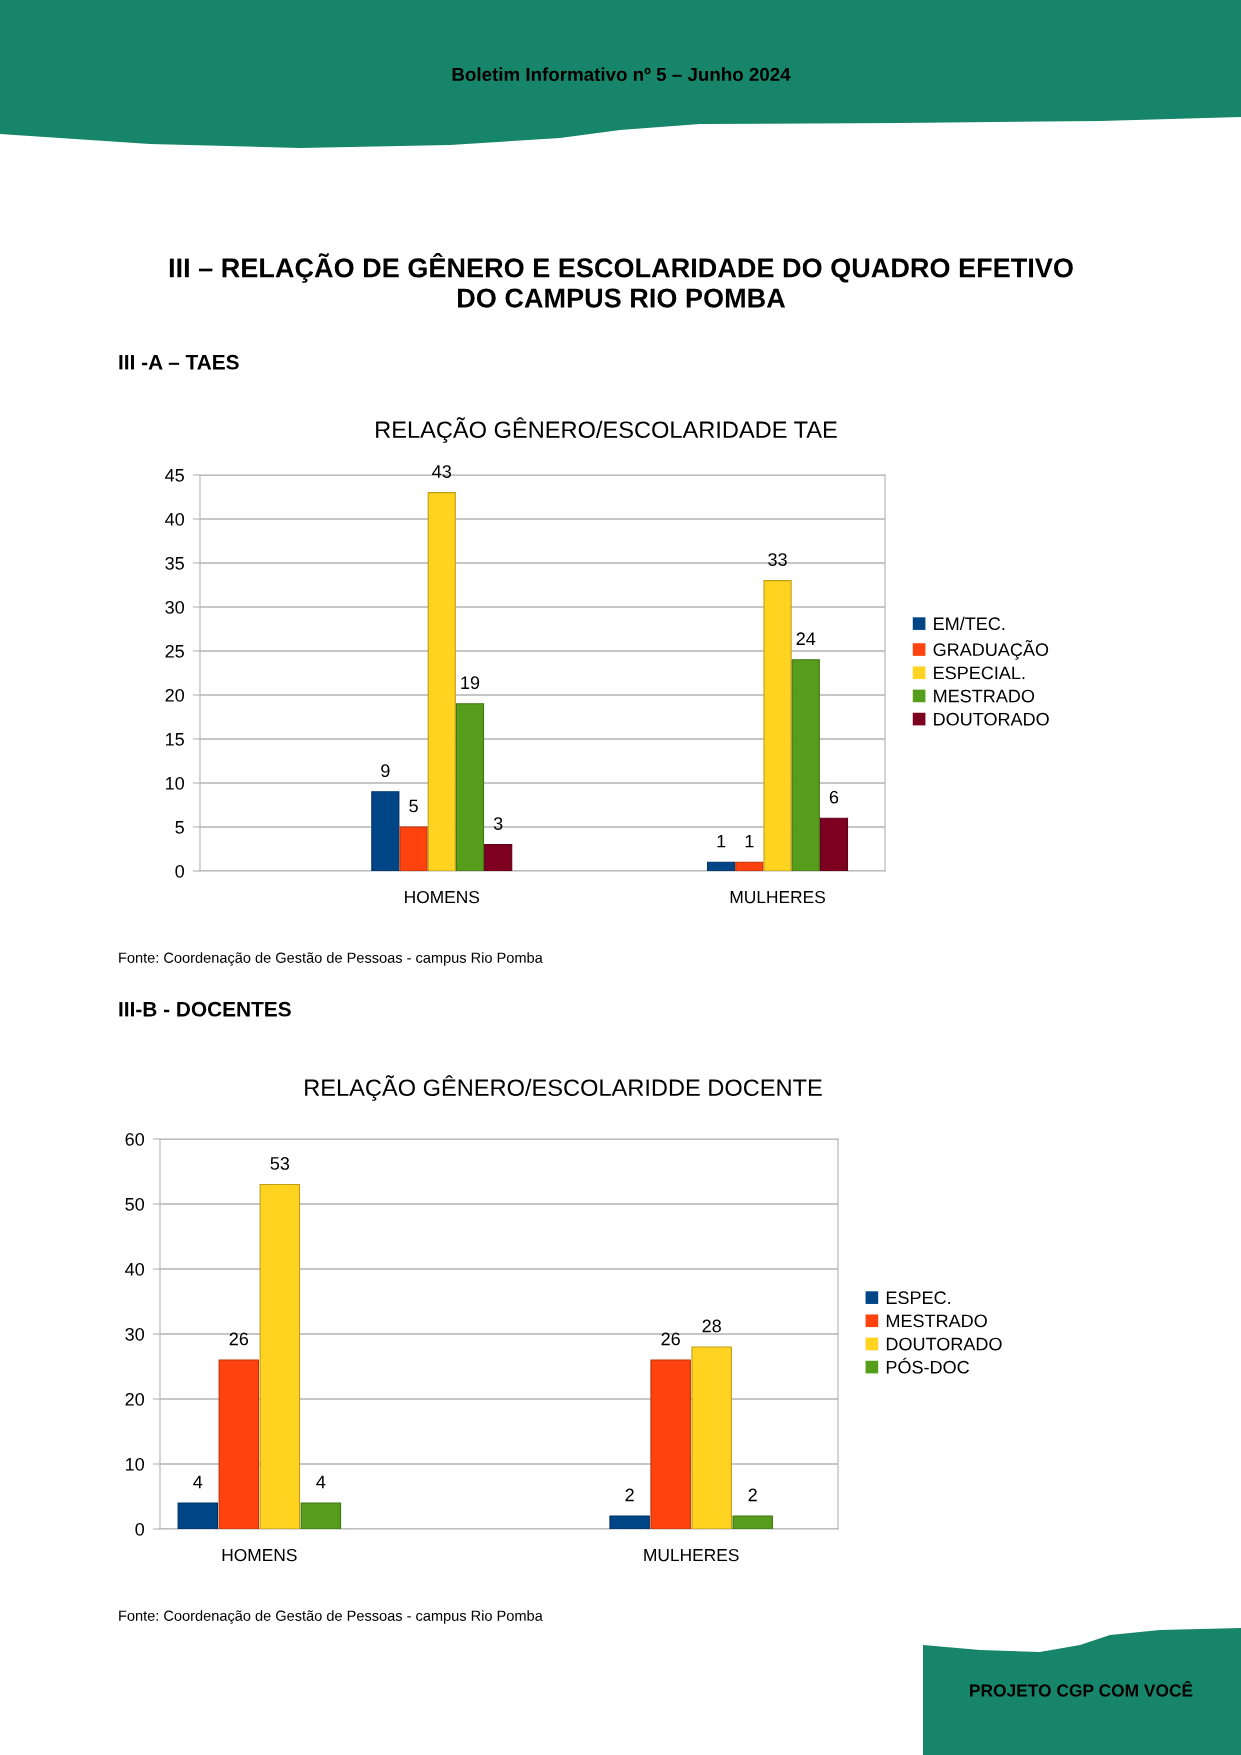 The width and height of the screenshot is (1241, 1755). Describe the element at coordinates (621, 74) in the screenshot. I see `text: Boletim Informativo nº 5 – Junho 2024` at that location.